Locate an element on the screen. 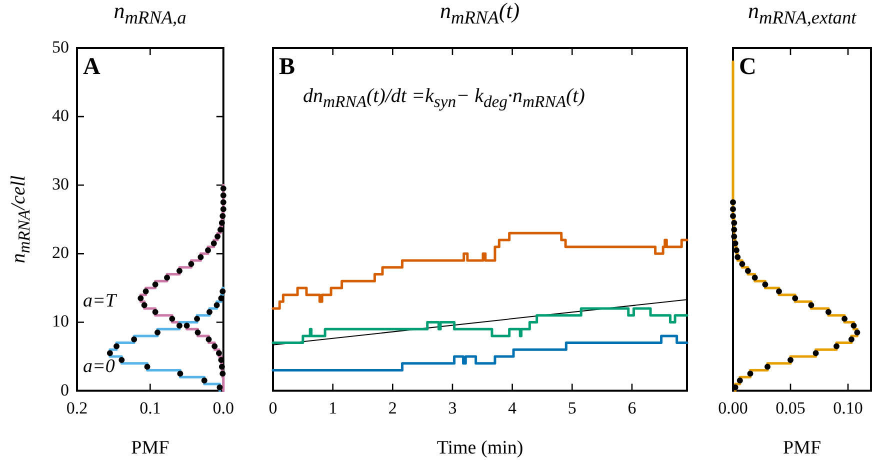  x-tick-label: 0.10 is located at coordinates (848, 408).